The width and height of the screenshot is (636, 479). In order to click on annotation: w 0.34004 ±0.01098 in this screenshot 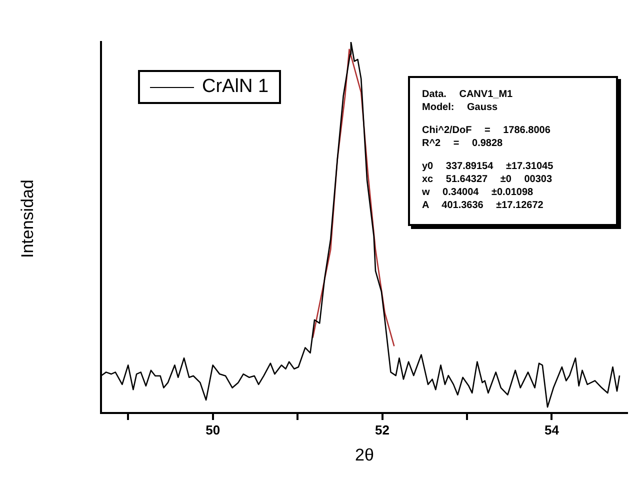, I will do `click(478, 192)`.